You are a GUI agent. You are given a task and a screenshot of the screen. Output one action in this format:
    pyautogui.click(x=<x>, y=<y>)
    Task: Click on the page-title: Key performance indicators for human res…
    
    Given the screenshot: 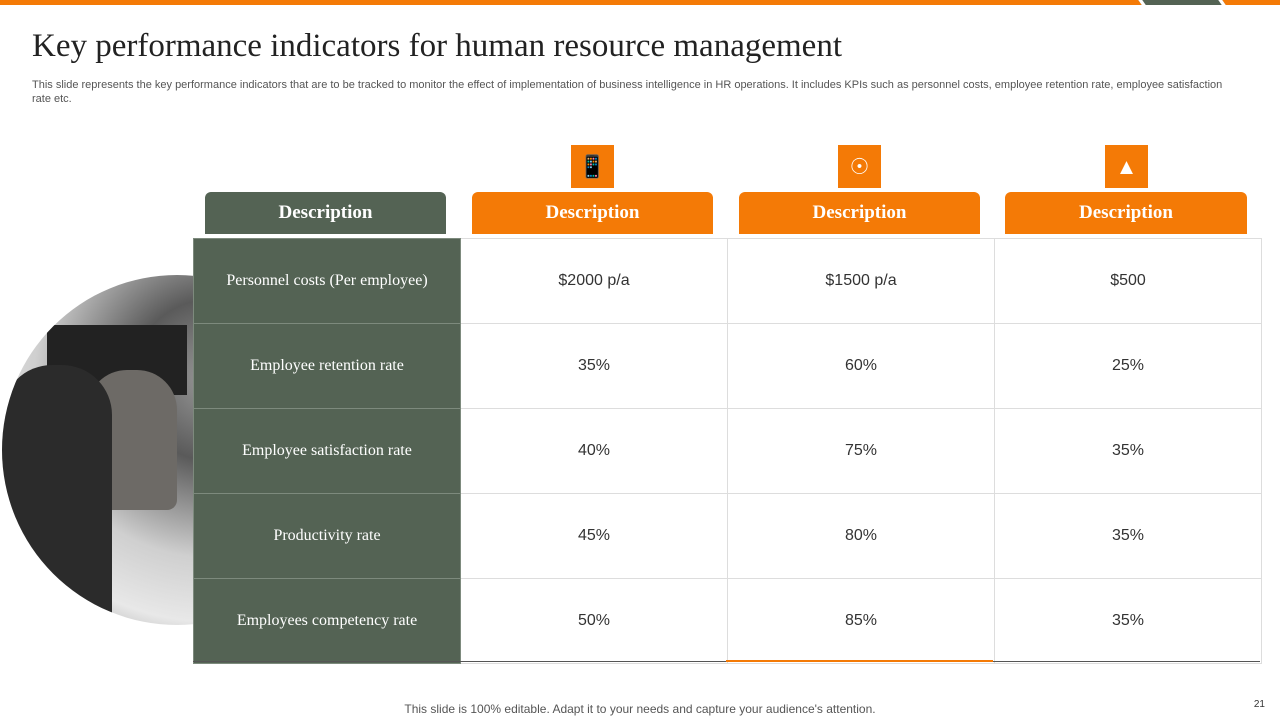 What is the action you would take?
    pyautogui.click(x=437, y=46)
    